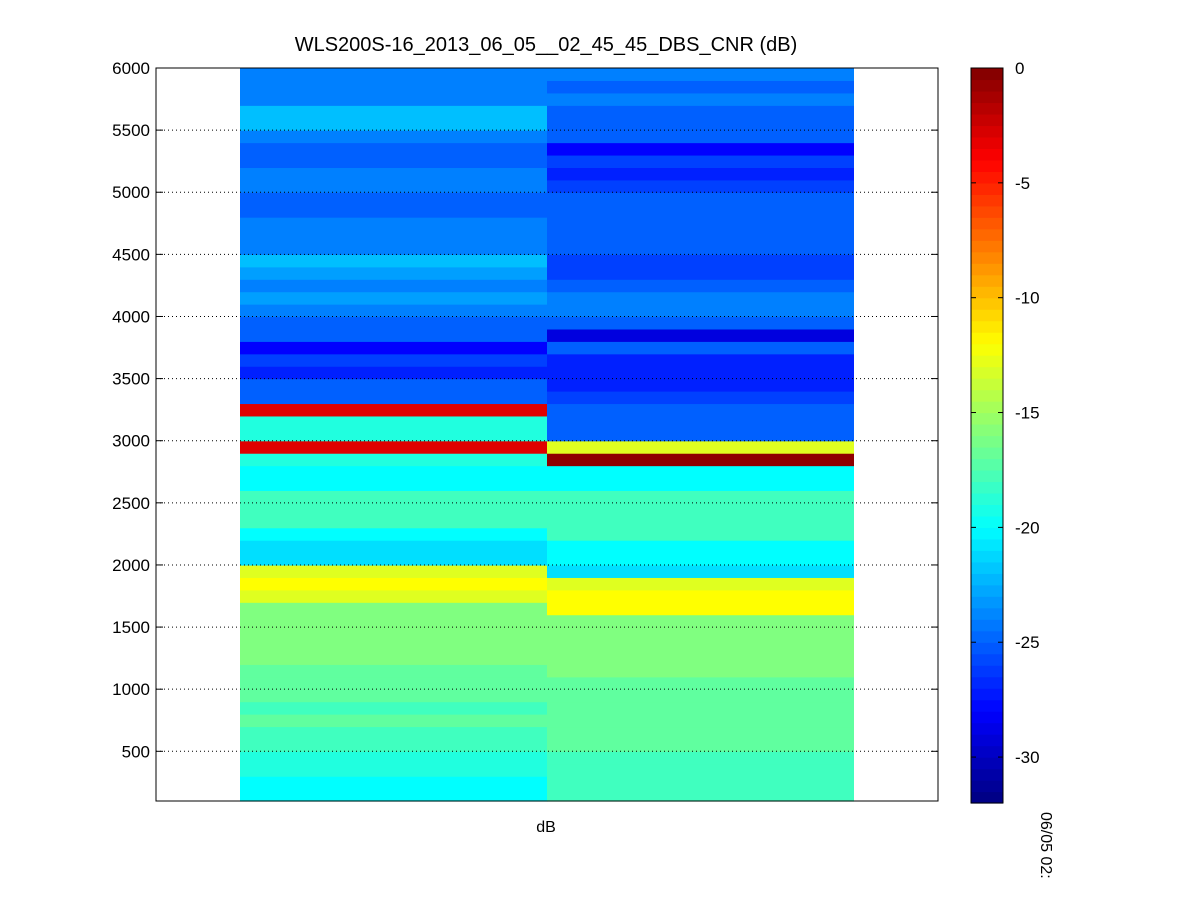 Image resolution: width=1201 pixels, height=906 pixels. Describe the element at coordinates (1027, 298) in the screenshot. I see `colorbar-tick-label: -10` at that location.